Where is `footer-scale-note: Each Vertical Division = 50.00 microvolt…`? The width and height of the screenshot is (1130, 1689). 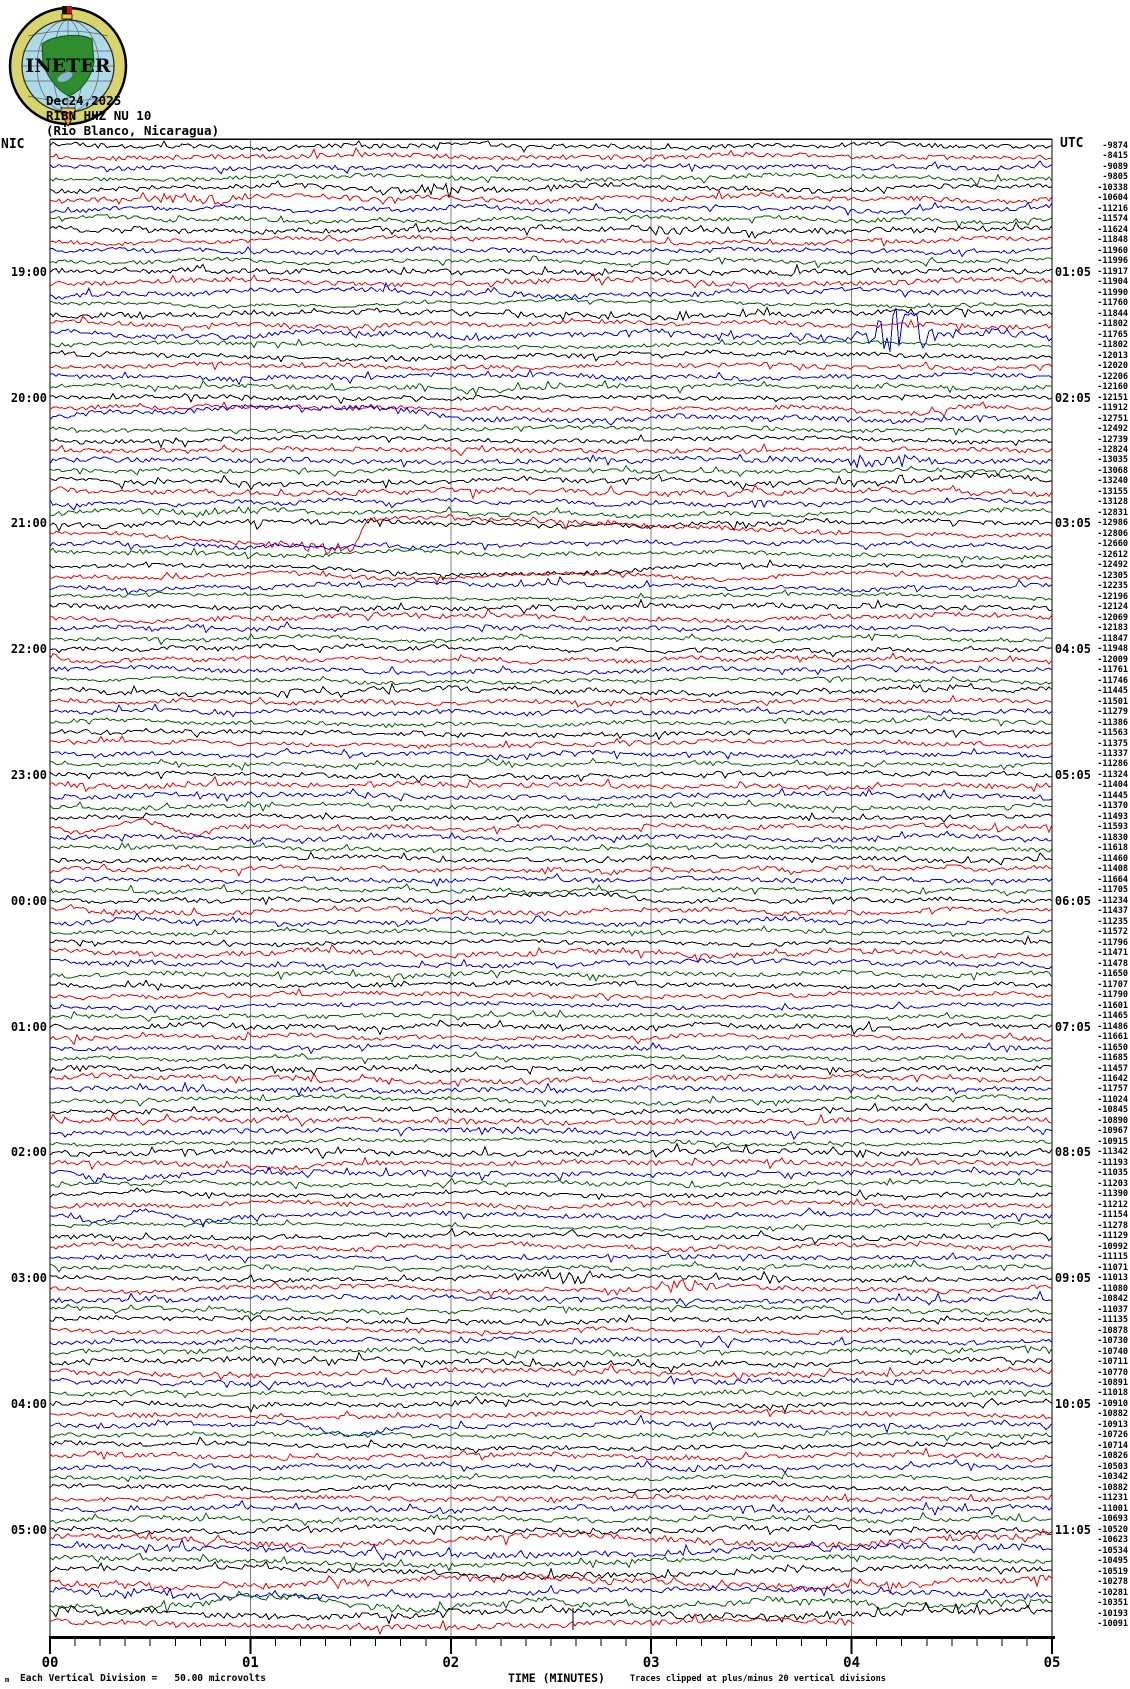 footer-scale-note: Each Vertical Division = 50.00 microvolt… is located at coordinates (143, 1678).